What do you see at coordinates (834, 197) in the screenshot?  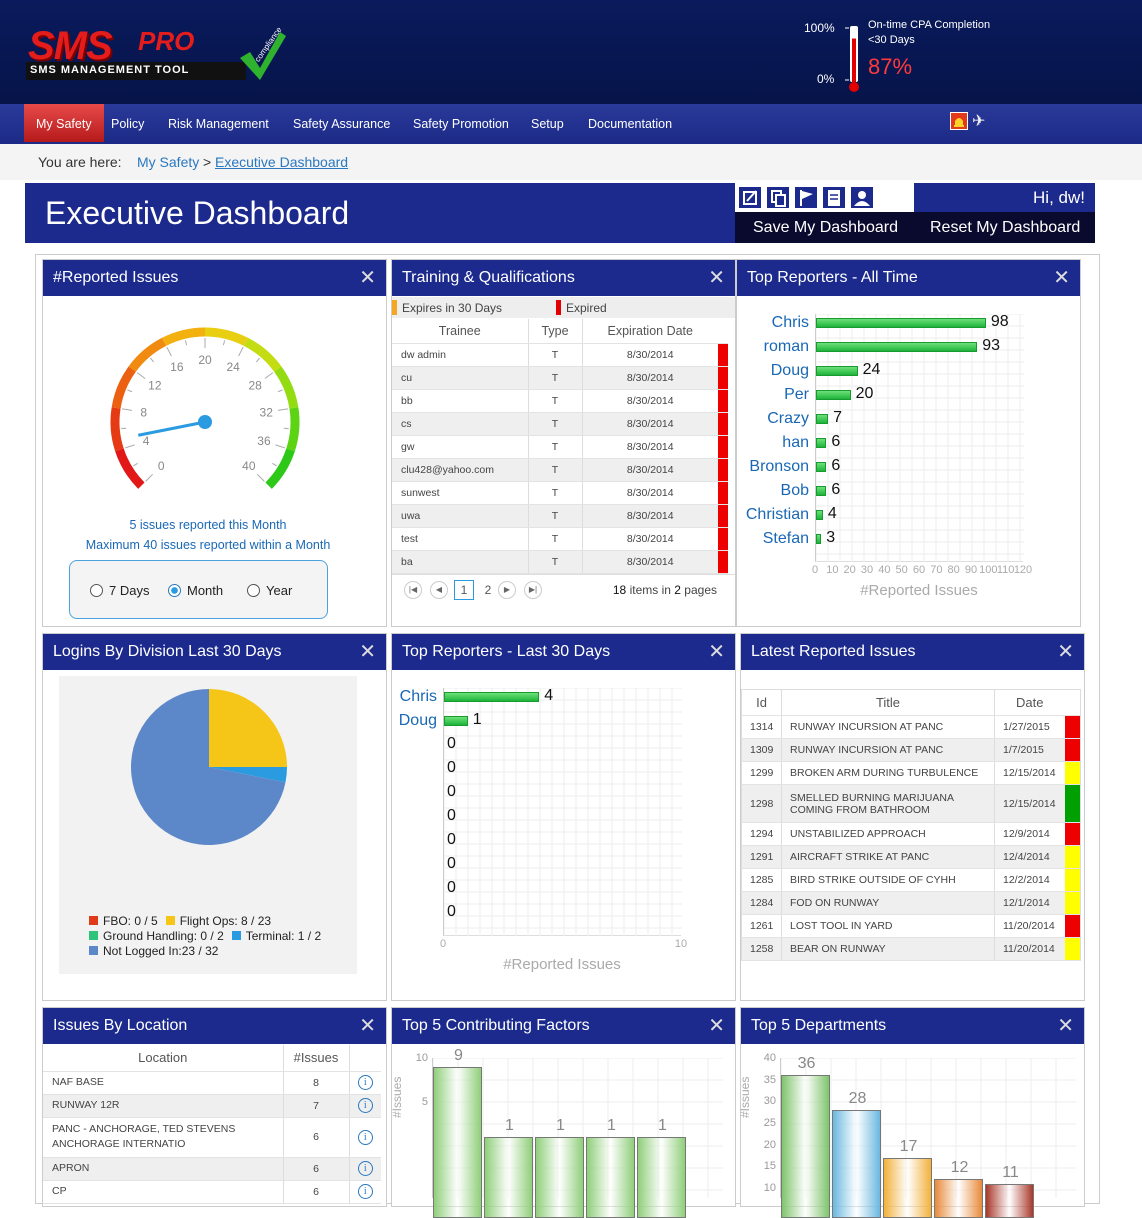 I see `document-icon` at bounding box center [834, 197].